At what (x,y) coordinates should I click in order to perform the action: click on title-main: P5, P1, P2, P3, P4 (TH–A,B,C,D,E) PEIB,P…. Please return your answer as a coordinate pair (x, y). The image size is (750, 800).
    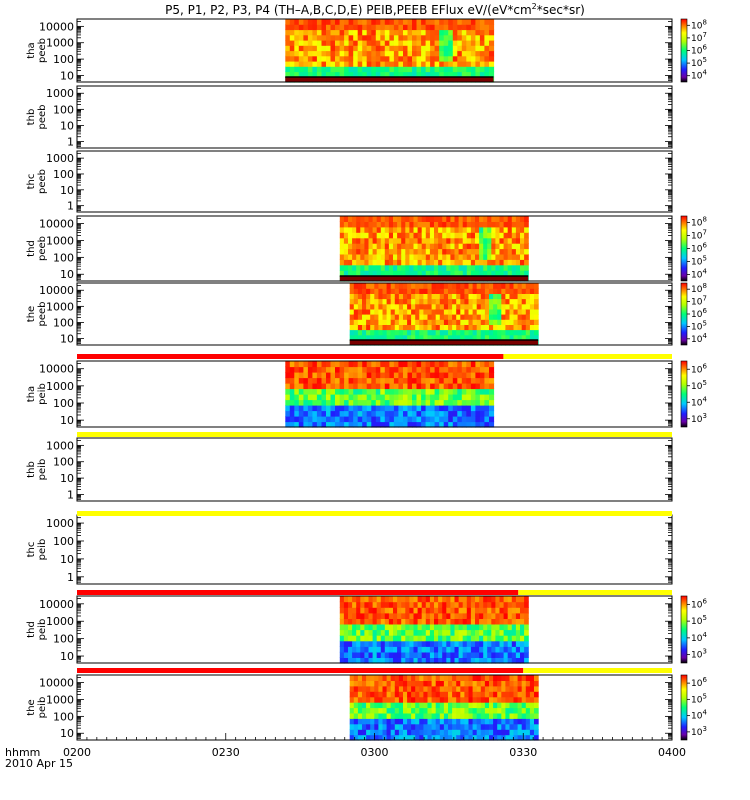
    Looking at the image, I should click on (348, 10).